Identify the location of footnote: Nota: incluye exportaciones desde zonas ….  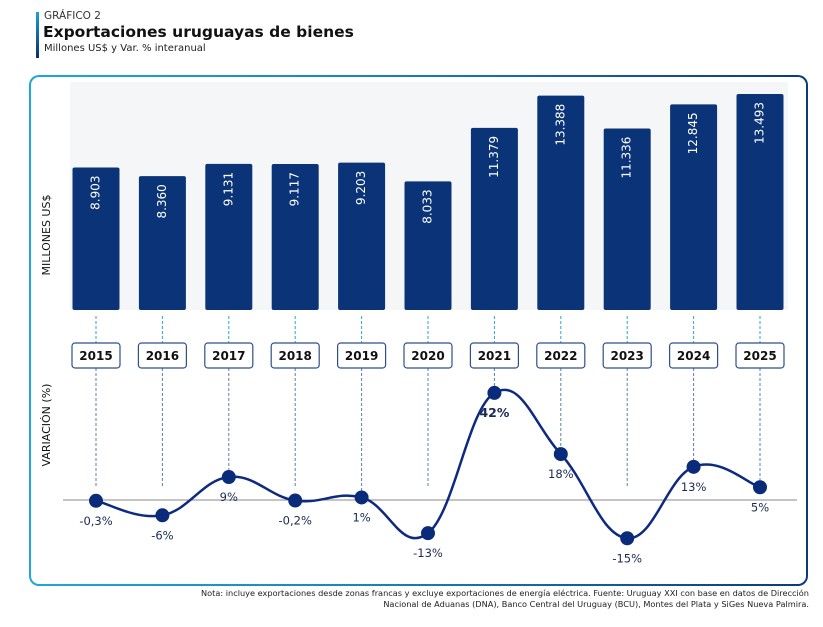
(429, 598).